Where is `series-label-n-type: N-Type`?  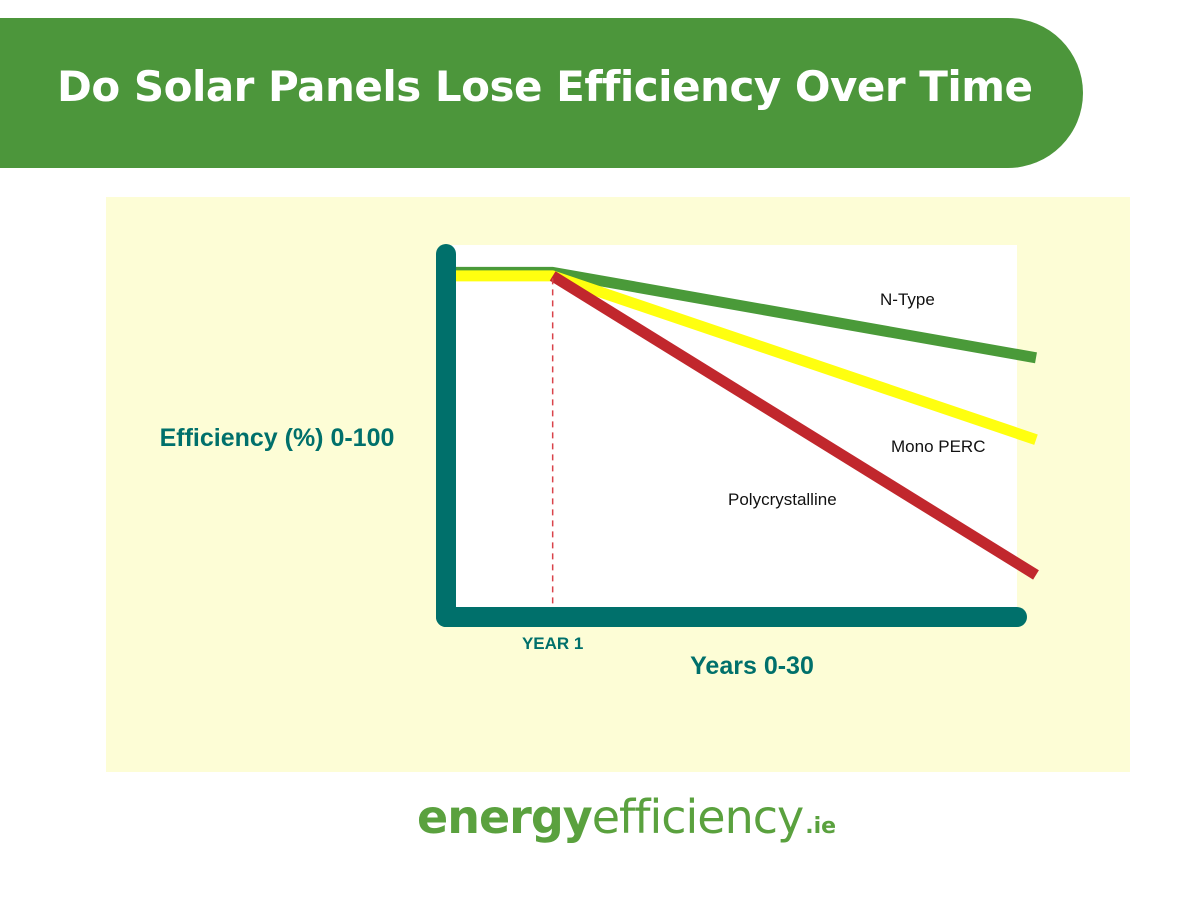 series-label-n-type: N-Type is located at coordinates (907, 299).